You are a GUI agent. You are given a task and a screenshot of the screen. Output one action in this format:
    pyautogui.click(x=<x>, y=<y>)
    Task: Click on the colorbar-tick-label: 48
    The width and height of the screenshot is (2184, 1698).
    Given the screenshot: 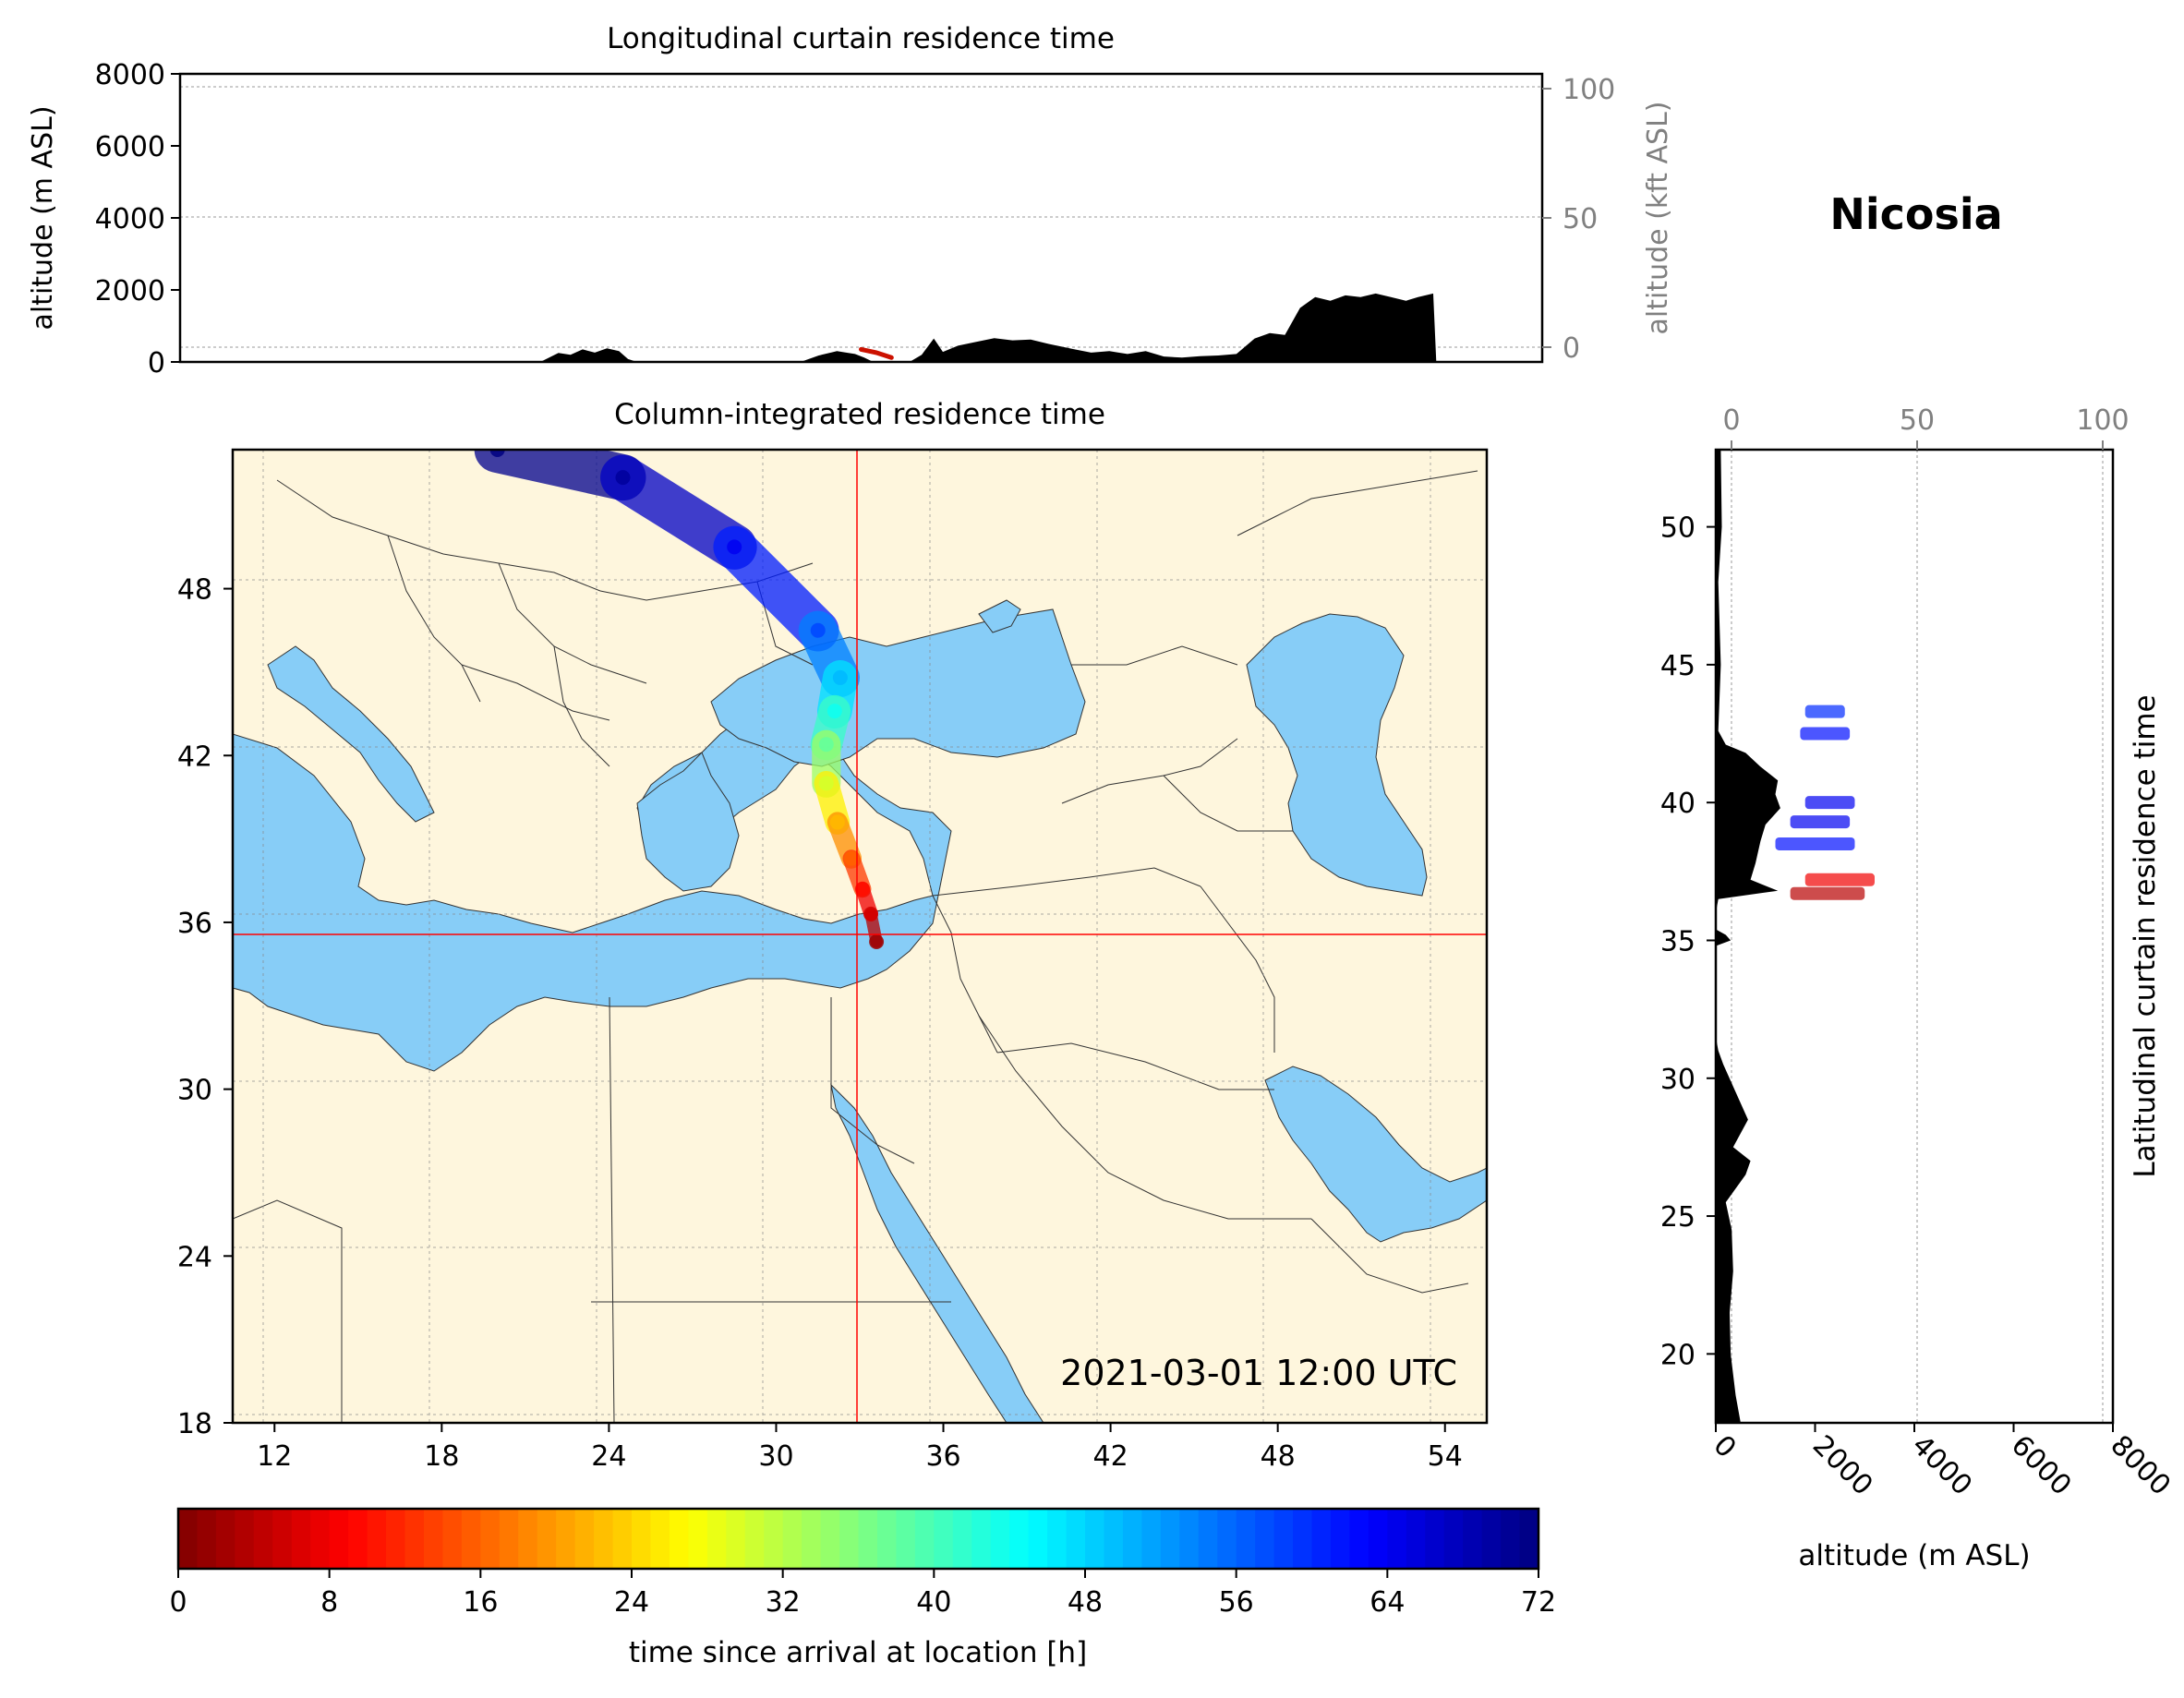 What is the action you would take?
    pyautogui.click(x=1085, y=1602)
    